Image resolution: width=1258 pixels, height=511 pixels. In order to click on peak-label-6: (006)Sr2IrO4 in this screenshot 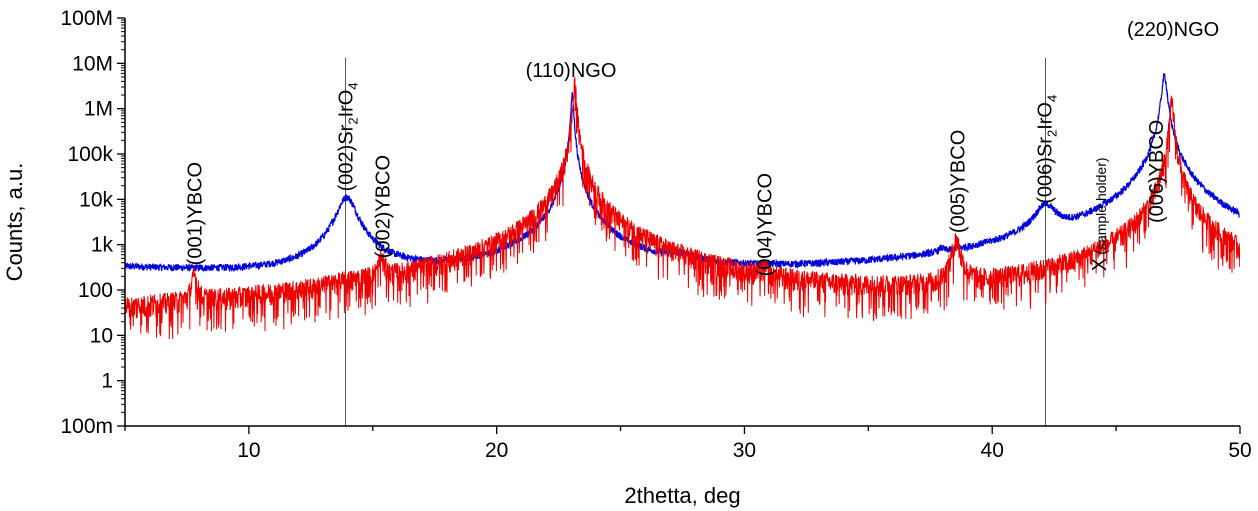, I will do `click(1046, 149)`.